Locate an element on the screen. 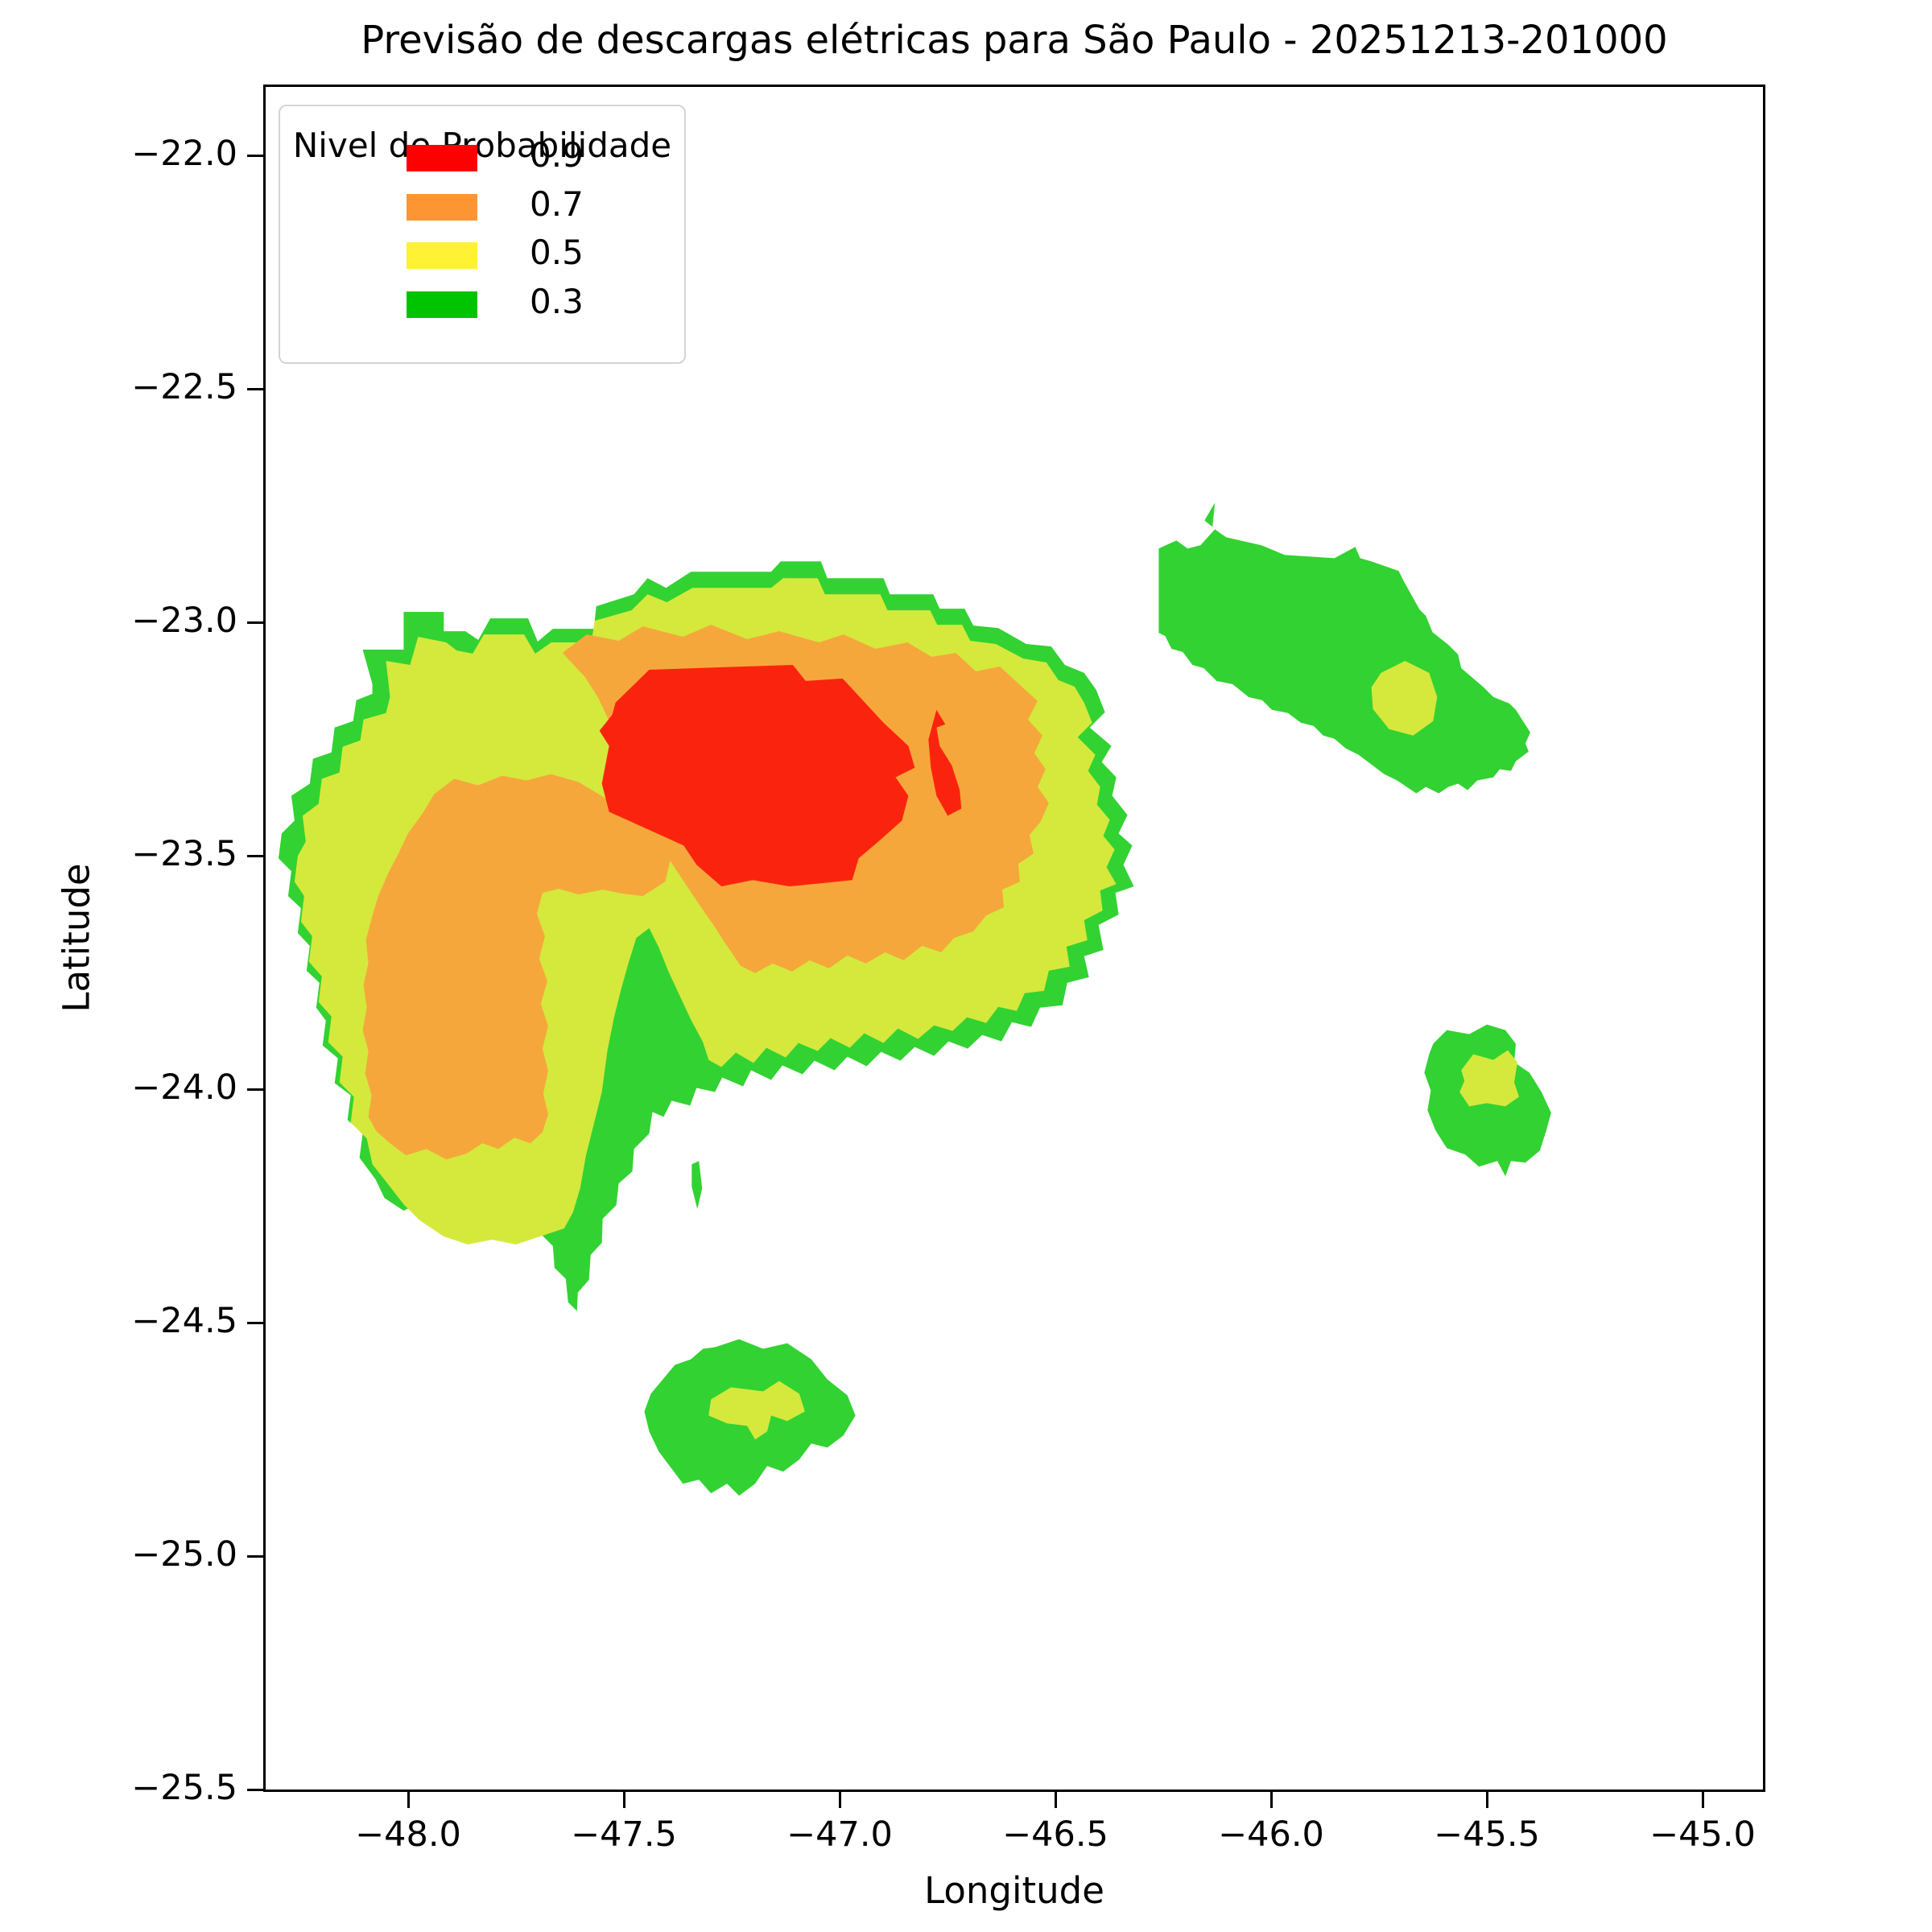  legend-label-0.3: 0.3 is located at coordinates (557, 301).